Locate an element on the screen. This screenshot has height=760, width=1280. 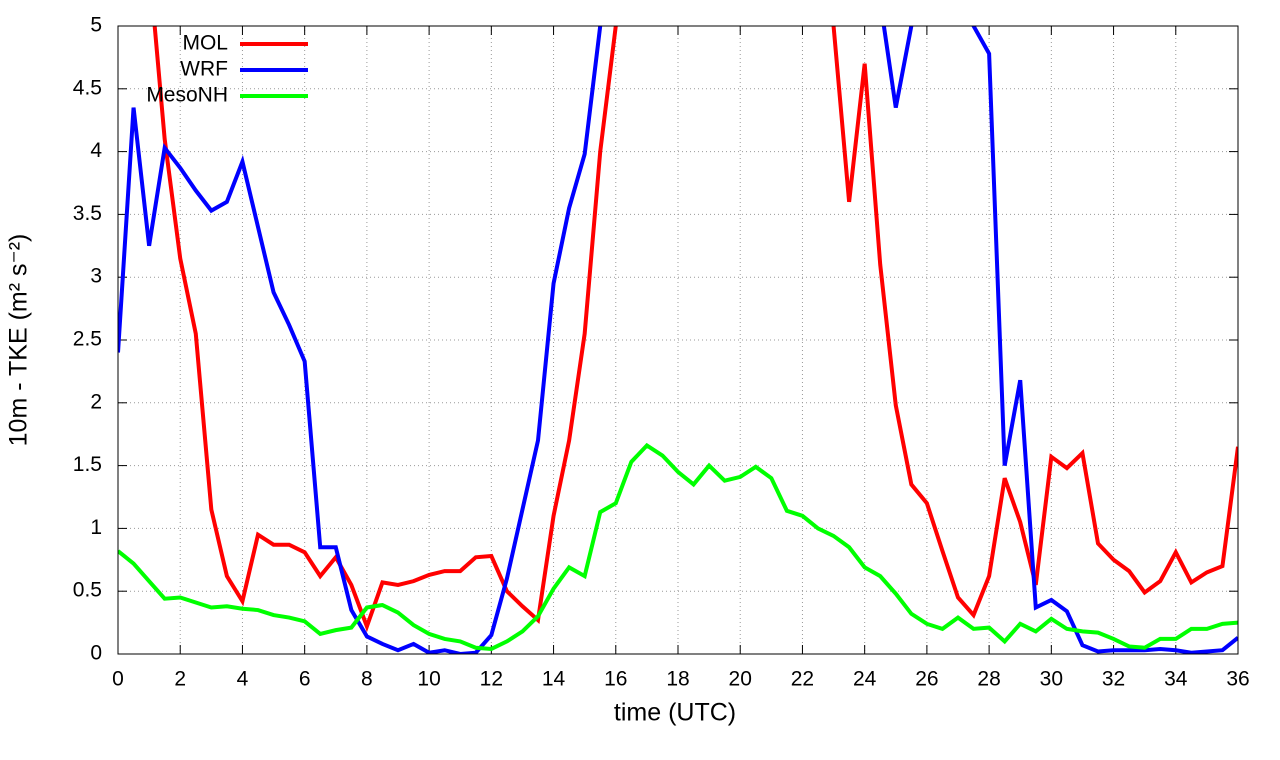
x-axis-label: time (UTC) is located at coordinates (675, 713).